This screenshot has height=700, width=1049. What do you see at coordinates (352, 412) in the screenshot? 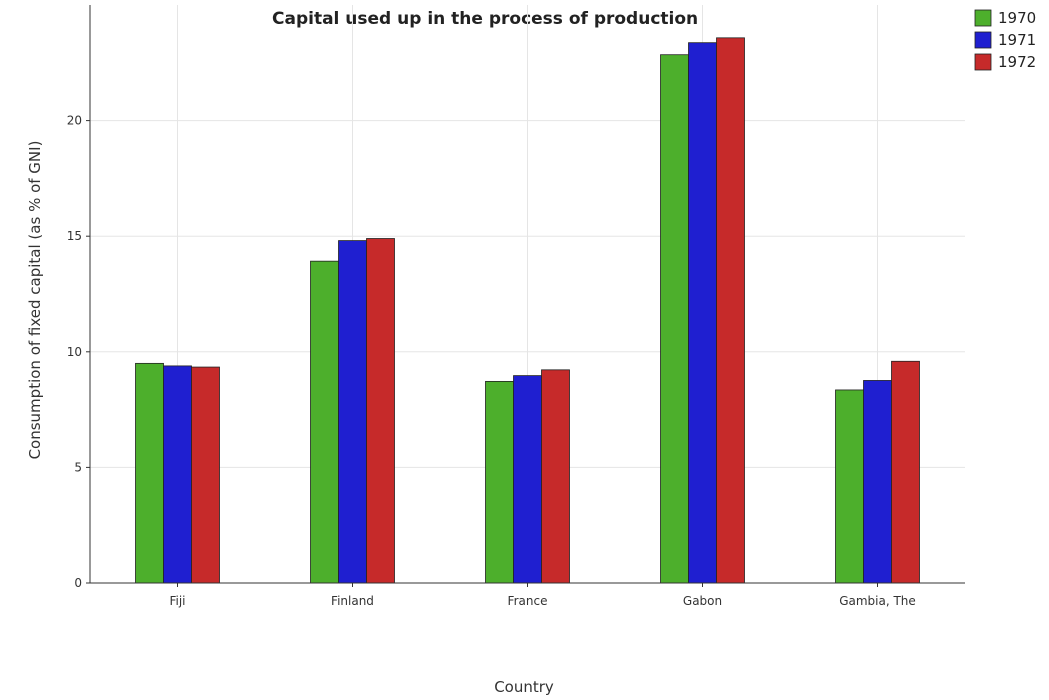
I see `bar-finland-1971` at bounding box center [352, 412].